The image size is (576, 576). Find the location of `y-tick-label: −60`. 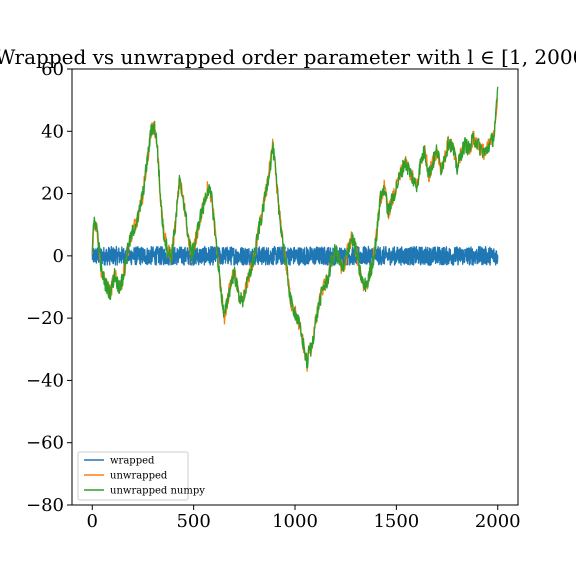

y-tick-label: −60 is located at coordinates (45, 443).